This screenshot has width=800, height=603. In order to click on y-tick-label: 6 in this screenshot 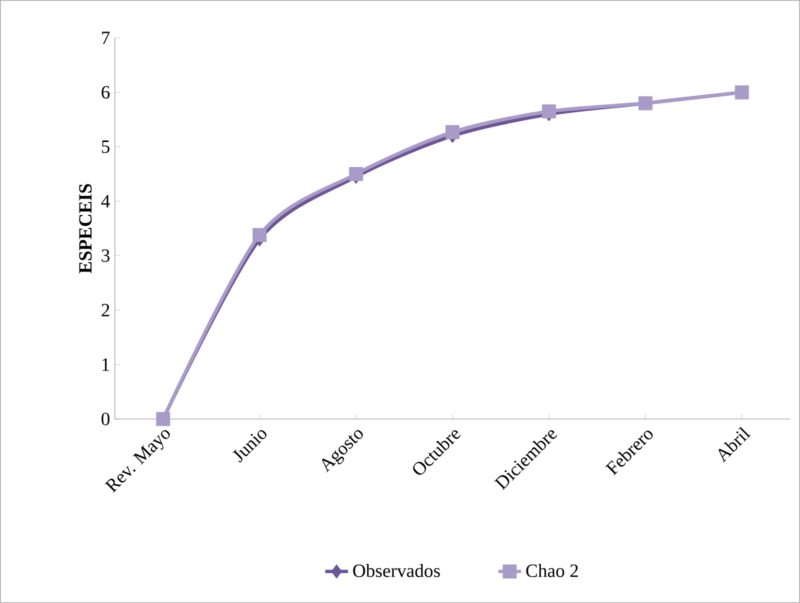, I will do `click(106, 92)`.